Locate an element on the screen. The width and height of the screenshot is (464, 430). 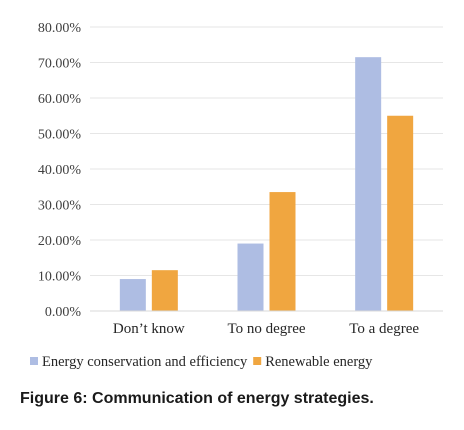
y-tick-label: 80.00% is located at coordinates (60, 28).